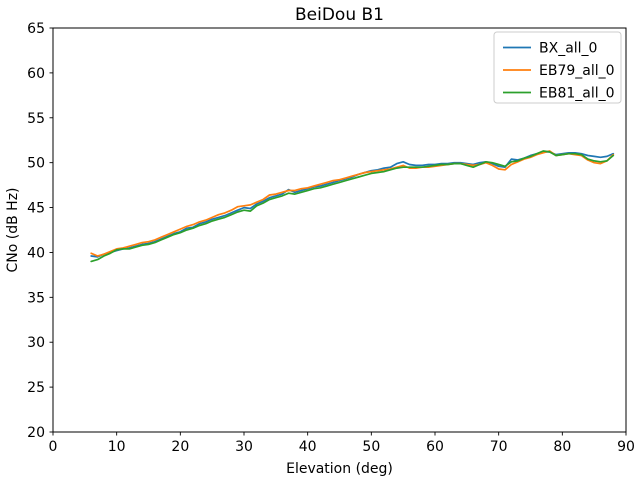 The width and height of the screenshot is (640, 480). Describe the element at coordinates (36, 298) in the screenshot. I see `y-axis-tick-label: 35` at that location.